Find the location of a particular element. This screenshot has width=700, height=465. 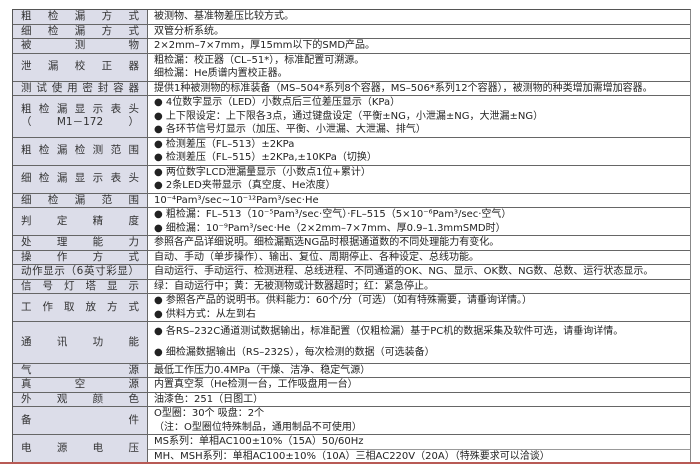

spec-value: 油漆色：251（日图工） is located at coordinates (419, 400).